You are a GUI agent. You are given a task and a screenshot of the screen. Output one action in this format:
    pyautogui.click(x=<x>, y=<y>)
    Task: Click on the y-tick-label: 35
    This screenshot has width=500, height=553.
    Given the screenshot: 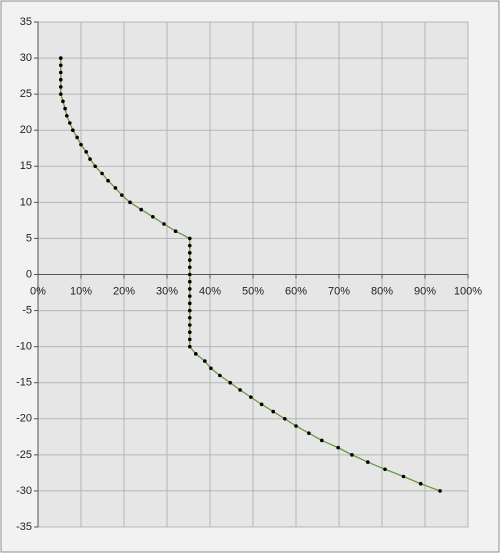 What is the action you would take?
    pyautogui.click(x=26, y=22)
    